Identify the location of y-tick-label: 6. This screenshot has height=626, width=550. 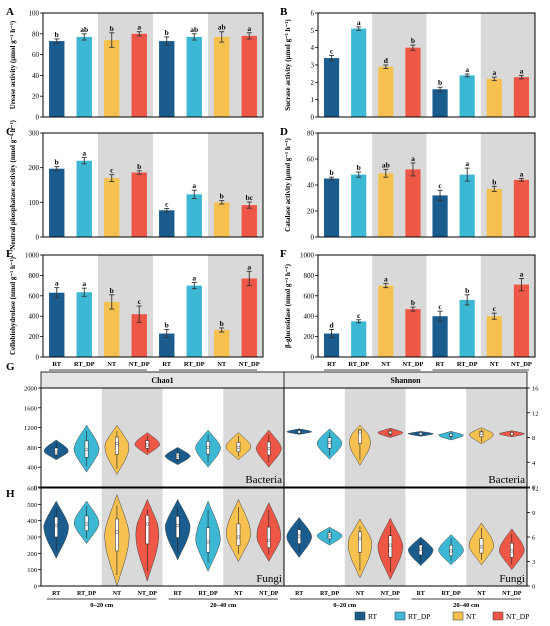
(313, 14).